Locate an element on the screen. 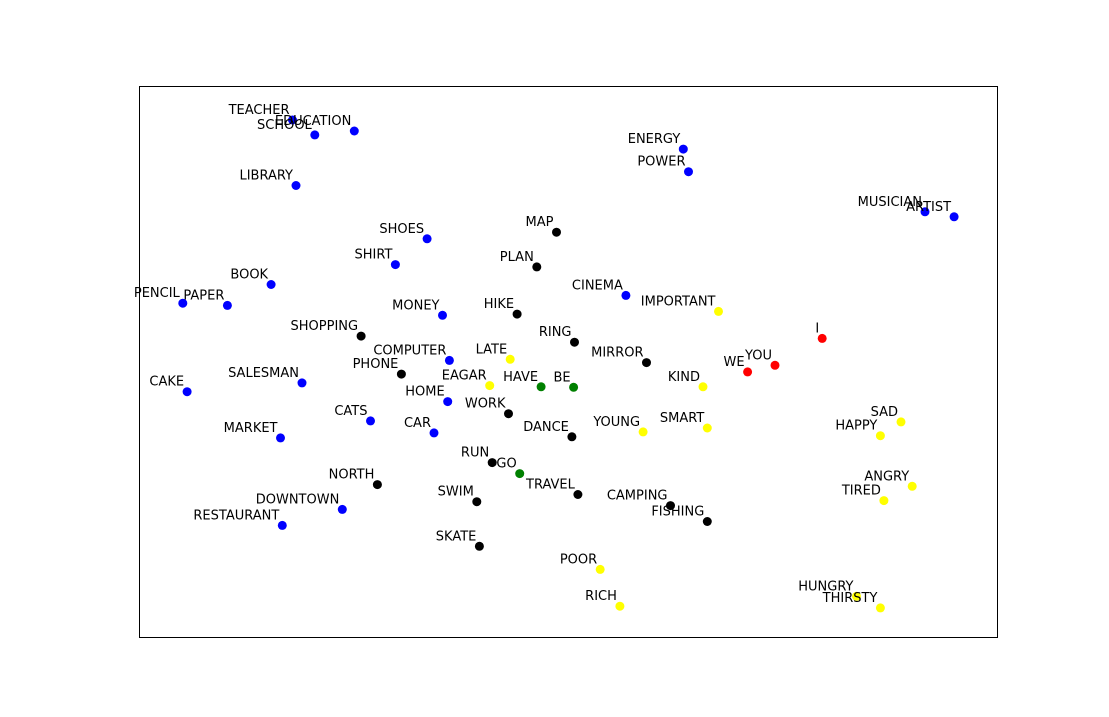 This screenshot has width=1109, height=717. scatter-point-artist is located at coordinates (954, 217).